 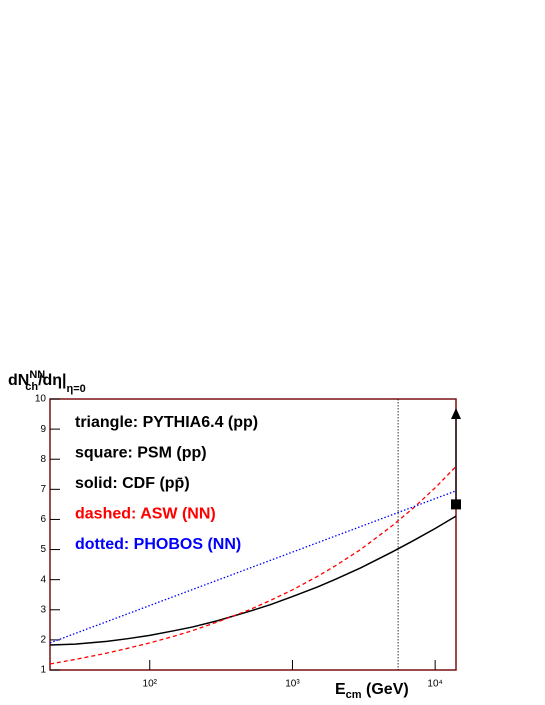 What do you see at coordinates (43, 459) in the screenshot?
I see `y-tick-label: 8` at bounding box center [43, 459].